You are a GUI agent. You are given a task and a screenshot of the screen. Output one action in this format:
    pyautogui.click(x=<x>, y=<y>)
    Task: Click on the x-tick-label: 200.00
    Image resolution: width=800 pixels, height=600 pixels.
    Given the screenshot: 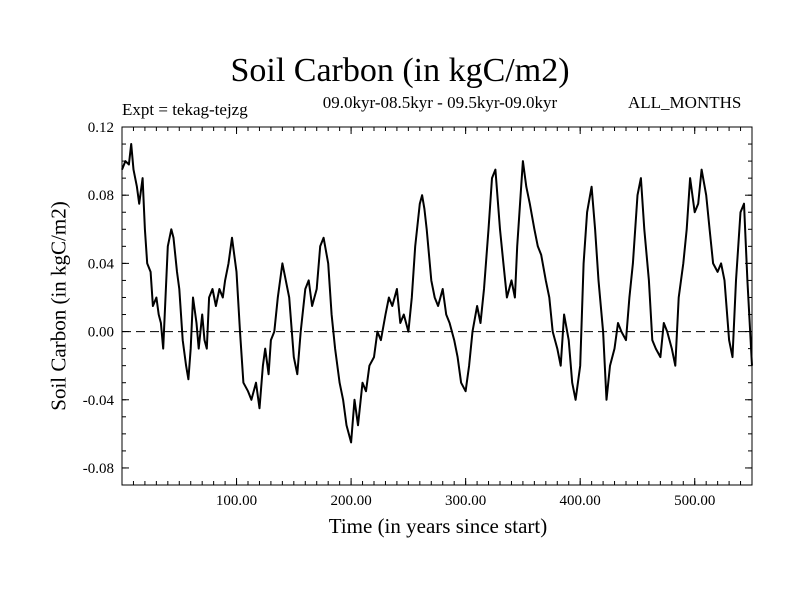 What is the action you would take?
    pyautogui.click(x=350, y=501)
    